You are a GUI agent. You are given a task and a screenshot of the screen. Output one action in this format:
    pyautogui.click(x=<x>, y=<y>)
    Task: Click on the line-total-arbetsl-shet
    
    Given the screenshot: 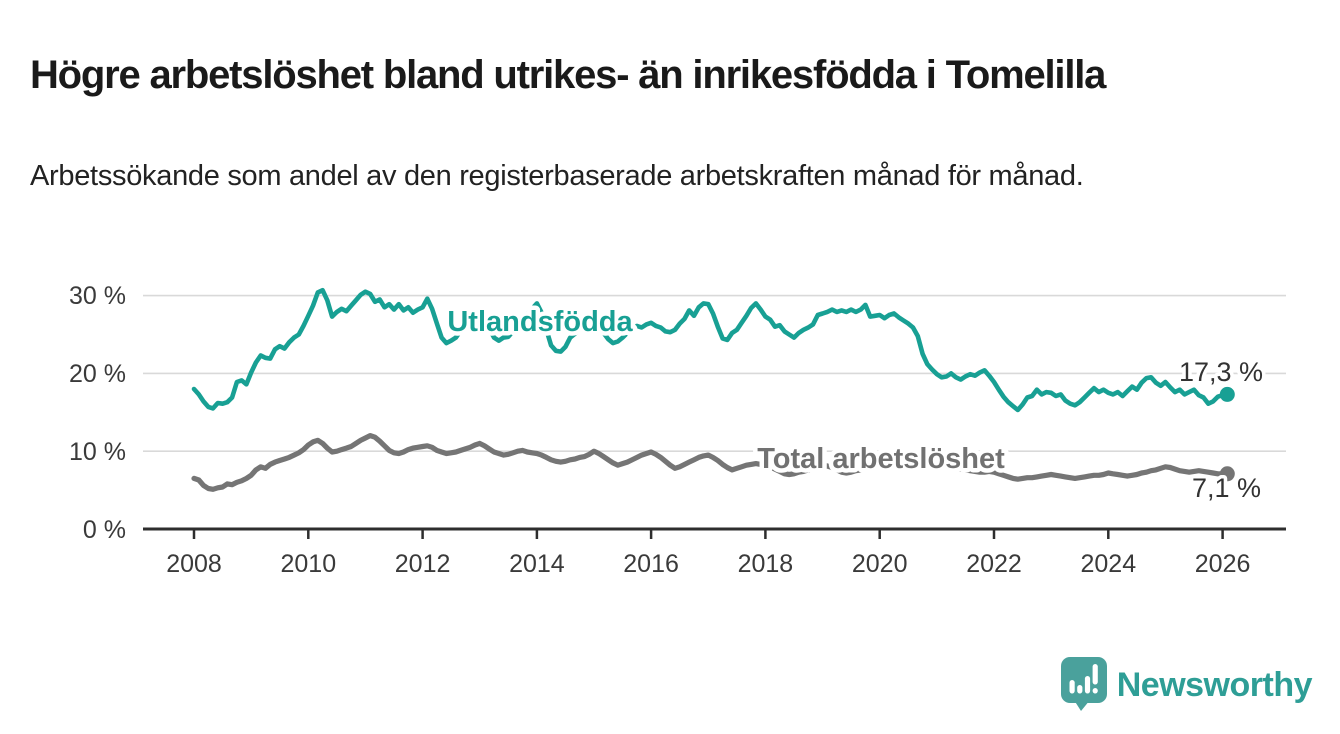 What is the action you would take?
    pyautogui.click(x=710, y=462)
    